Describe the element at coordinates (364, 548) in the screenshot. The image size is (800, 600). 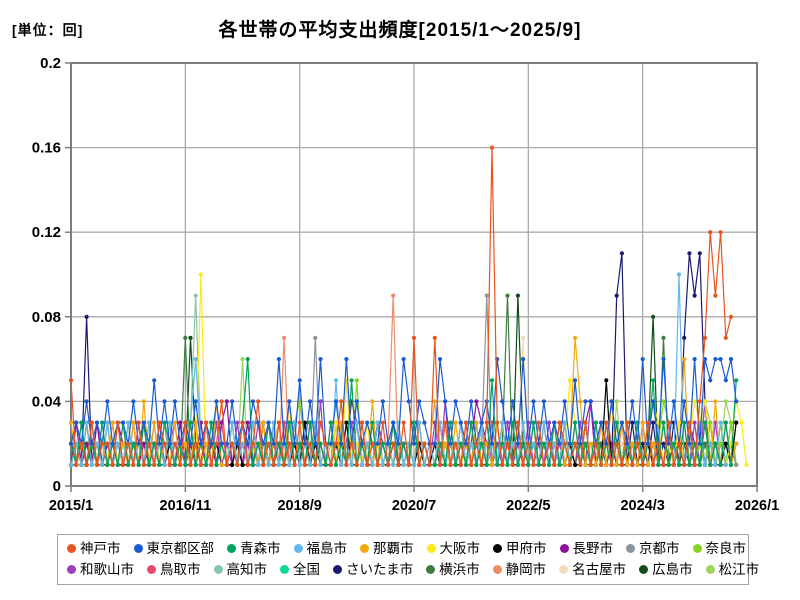
I see `legend-marker-naha` at that location.